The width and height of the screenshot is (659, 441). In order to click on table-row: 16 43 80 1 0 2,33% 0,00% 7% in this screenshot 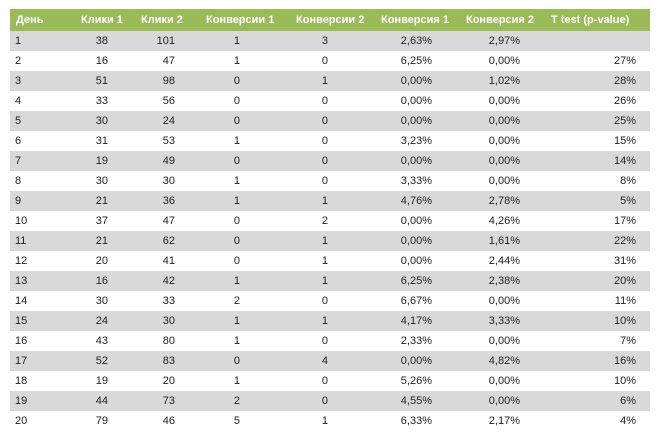, I will do `click(330, 341)`.